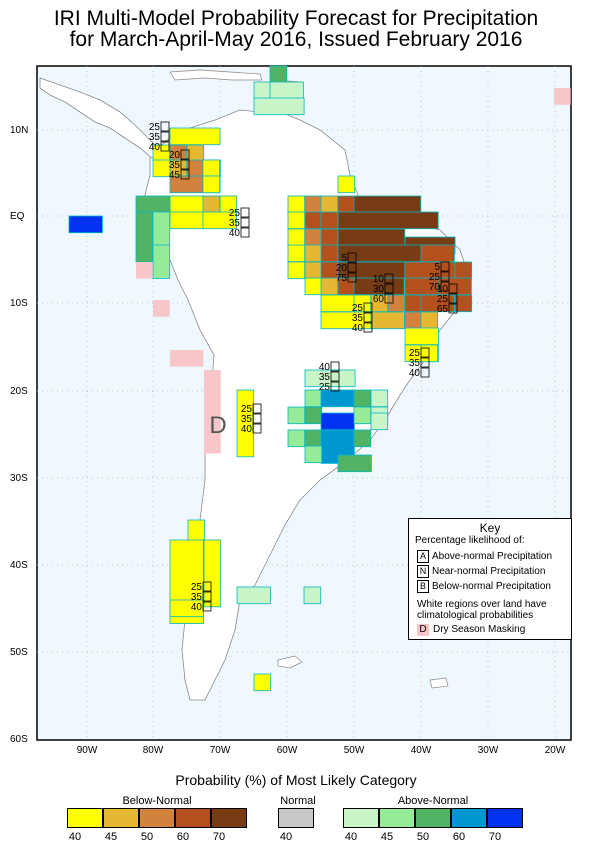 The image size is (592, 845). Describe the element at coordinates (435, 287) in the screenshot. I see `annotation-value: 70` at that location.